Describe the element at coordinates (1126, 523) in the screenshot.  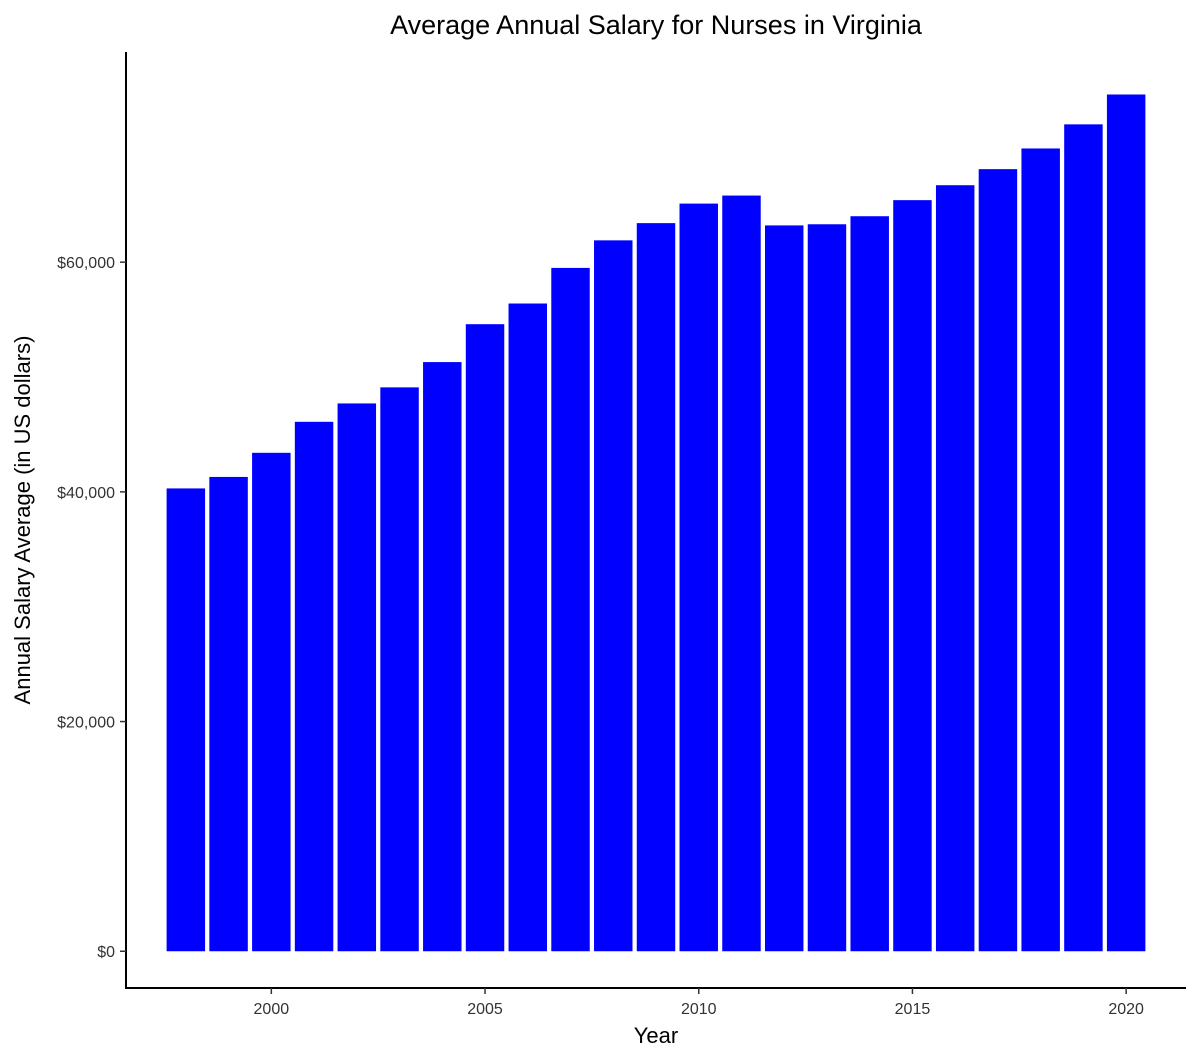
I see `bar-2020` at that location.